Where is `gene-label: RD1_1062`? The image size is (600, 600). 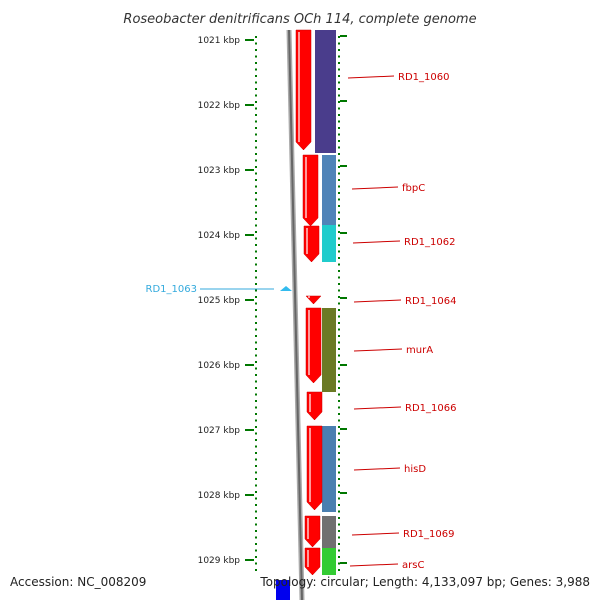
gene-label: RD1_1062 is located at coordinates (429, 242).